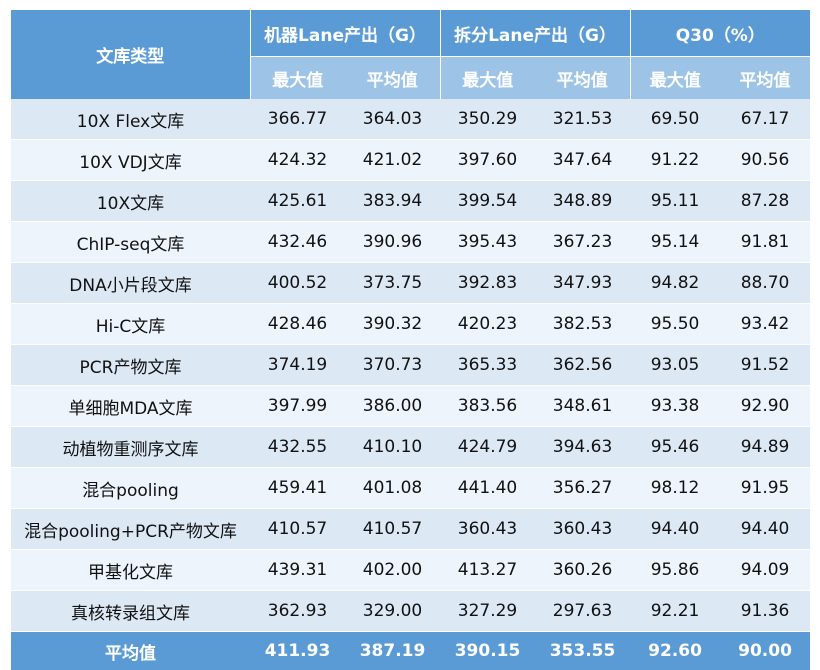 The height and width of the screenshot is (670, 820). What do you see at coordinates (582, 119) in the screenshot?
I see `value-cell: 321.53` at bounding box center [582, 119].